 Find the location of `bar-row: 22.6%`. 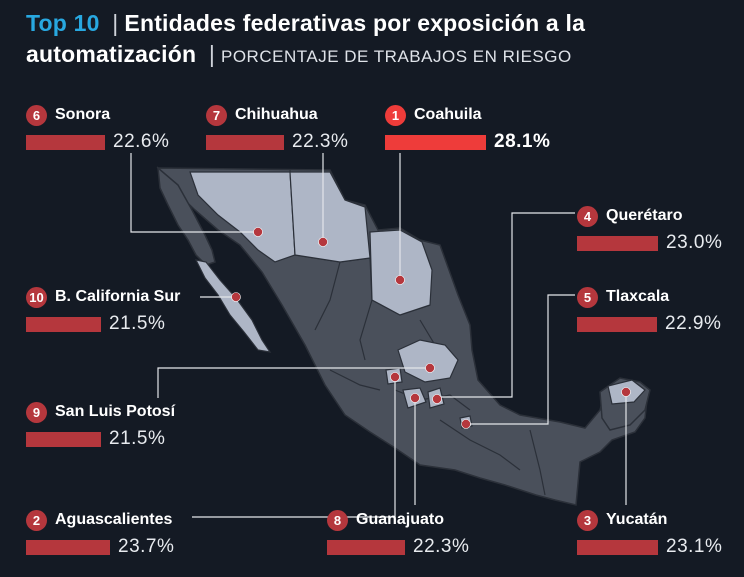

bar-row: 22.6% is located at coordinates (97, 142).